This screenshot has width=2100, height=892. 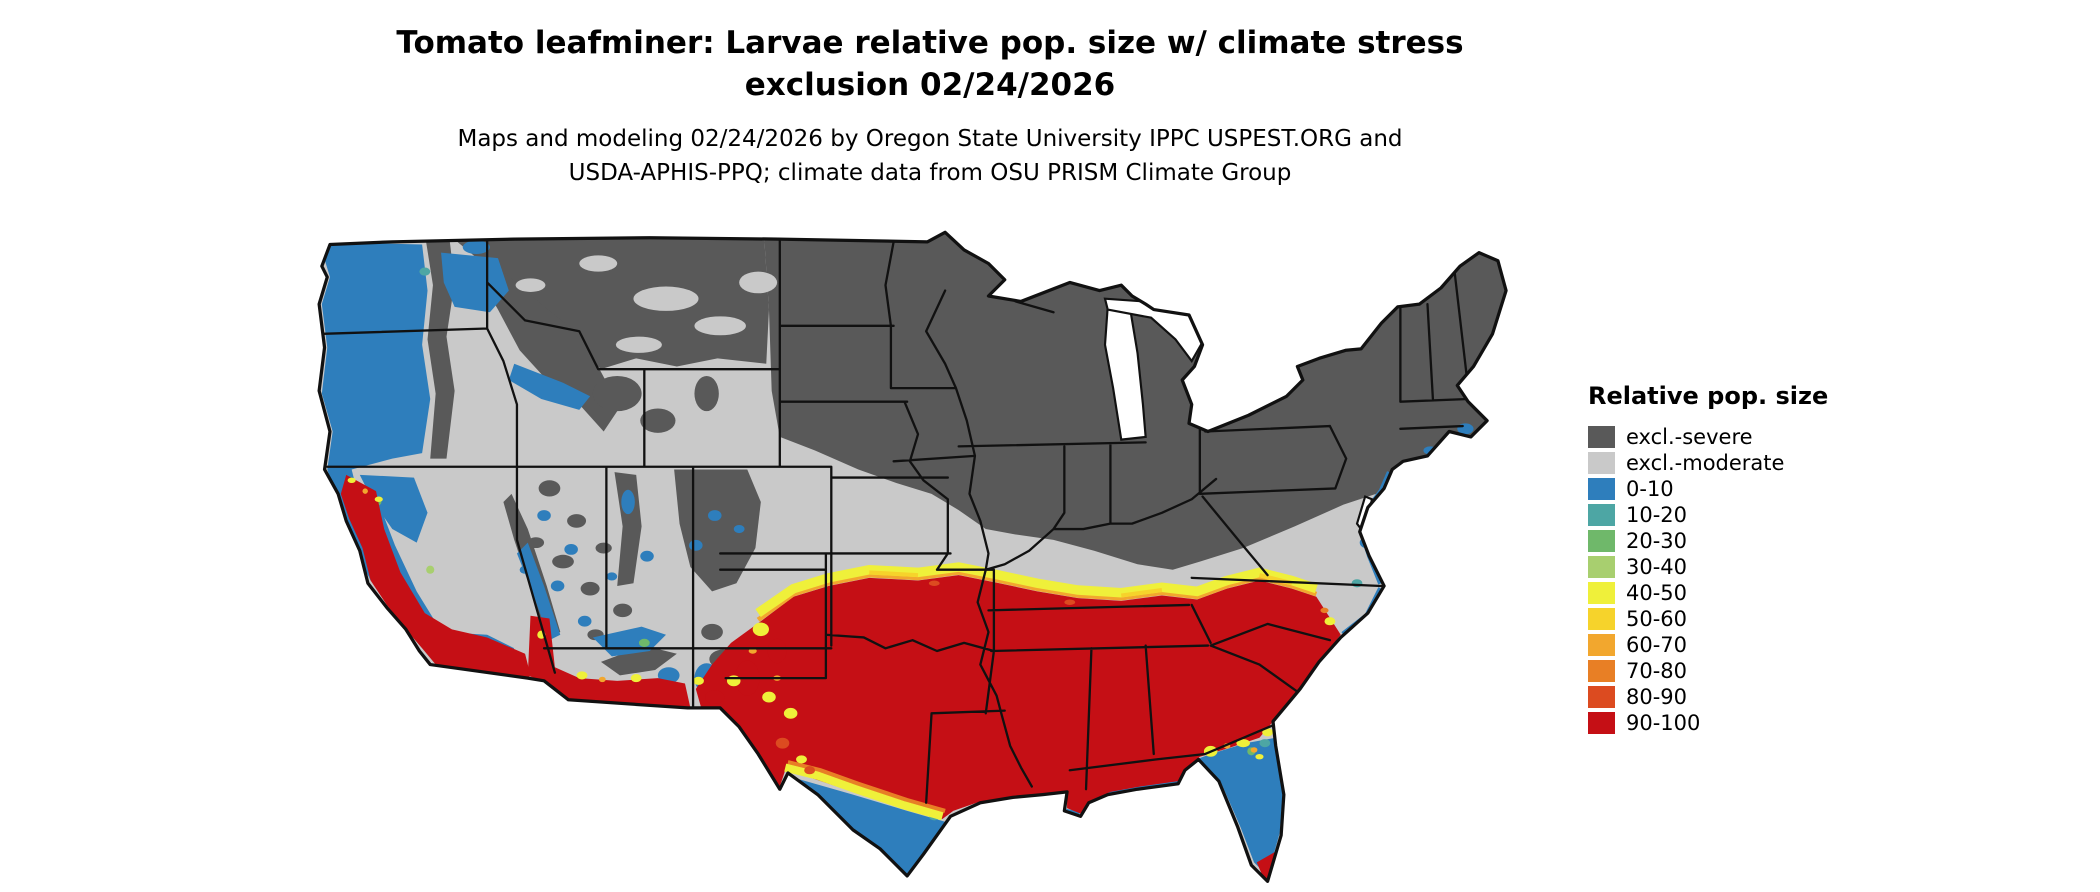 What do you see at coordinates (1738, 567) in the screenshot?
I see `legend-item: 30-40` at bounding box center [1738, 567].